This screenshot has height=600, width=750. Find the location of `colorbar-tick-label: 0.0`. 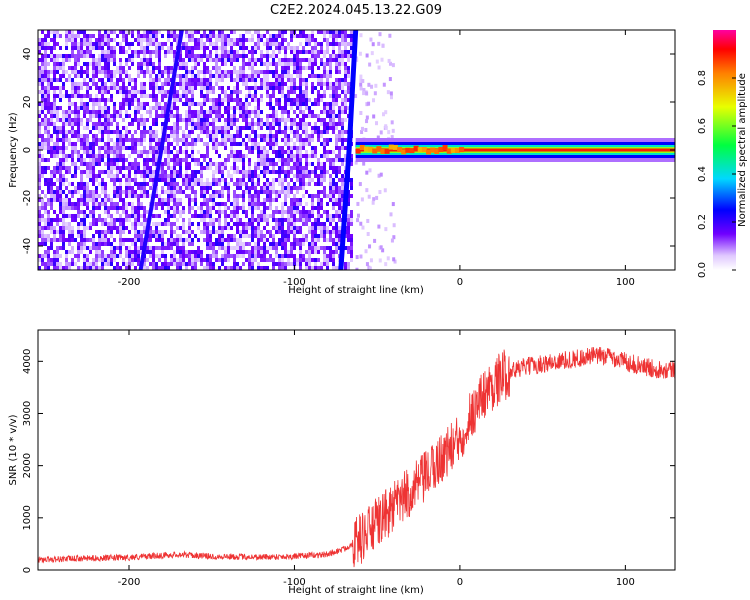

colorbar-tick-label: 0.0 is located at coordinates (702, 270).